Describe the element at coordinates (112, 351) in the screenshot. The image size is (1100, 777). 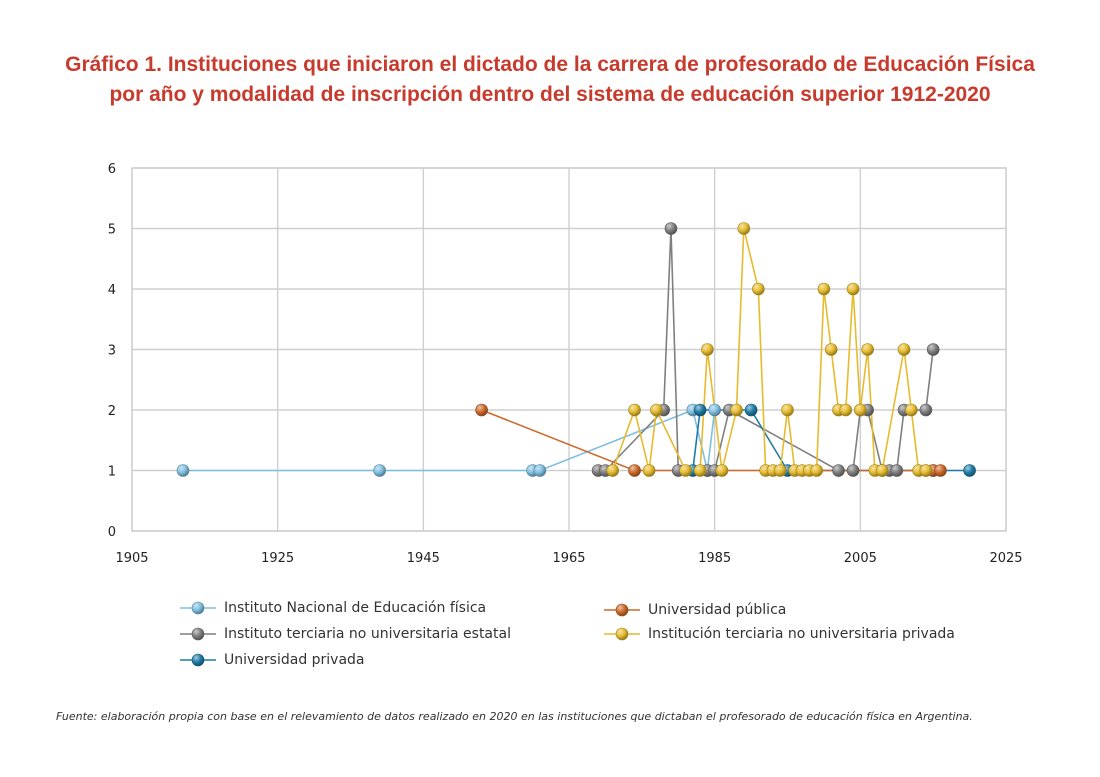
I see `y-tick-label-3: 3` at that location.